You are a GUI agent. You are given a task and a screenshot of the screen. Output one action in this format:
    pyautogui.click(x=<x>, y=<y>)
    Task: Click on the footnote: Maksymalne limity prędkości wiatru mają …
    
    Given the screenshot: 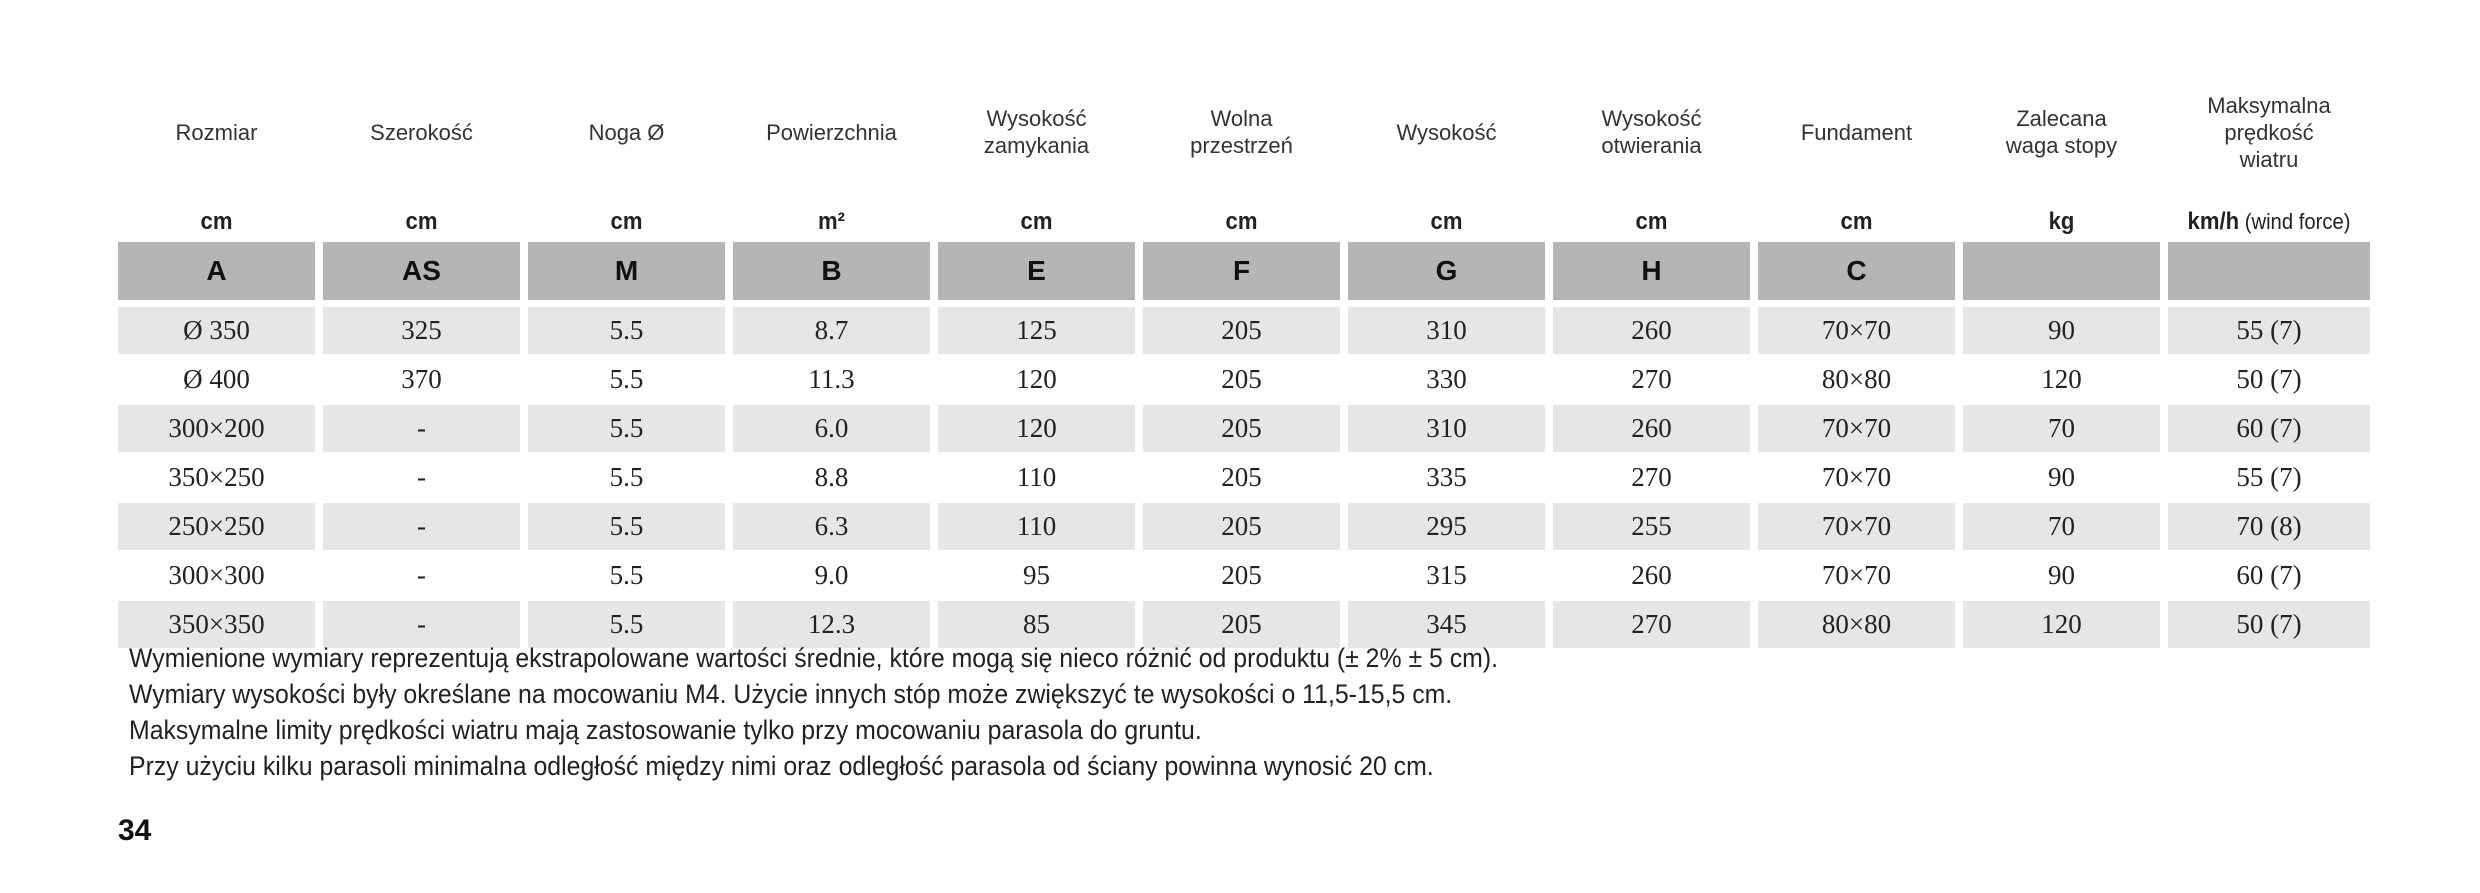 What is the action you would take?
    pyautogui.click(x=665, y=730)
    